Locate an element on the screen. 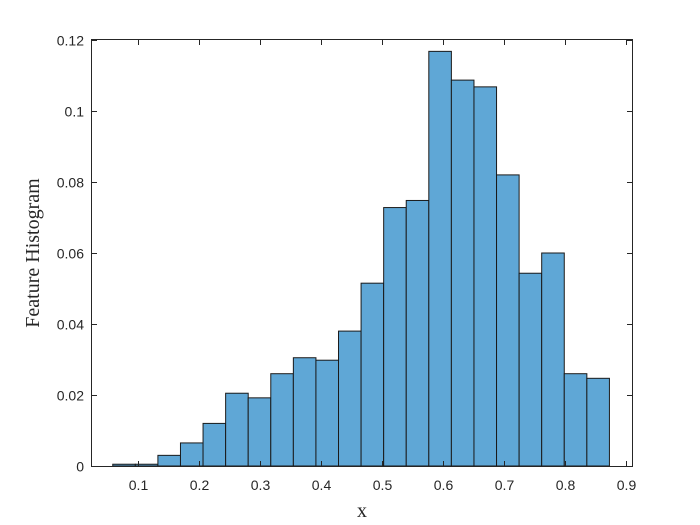 The width and height of the screenshot is (700, 525). y-tick-label: 0.02 is located at coordinates (70, 396).